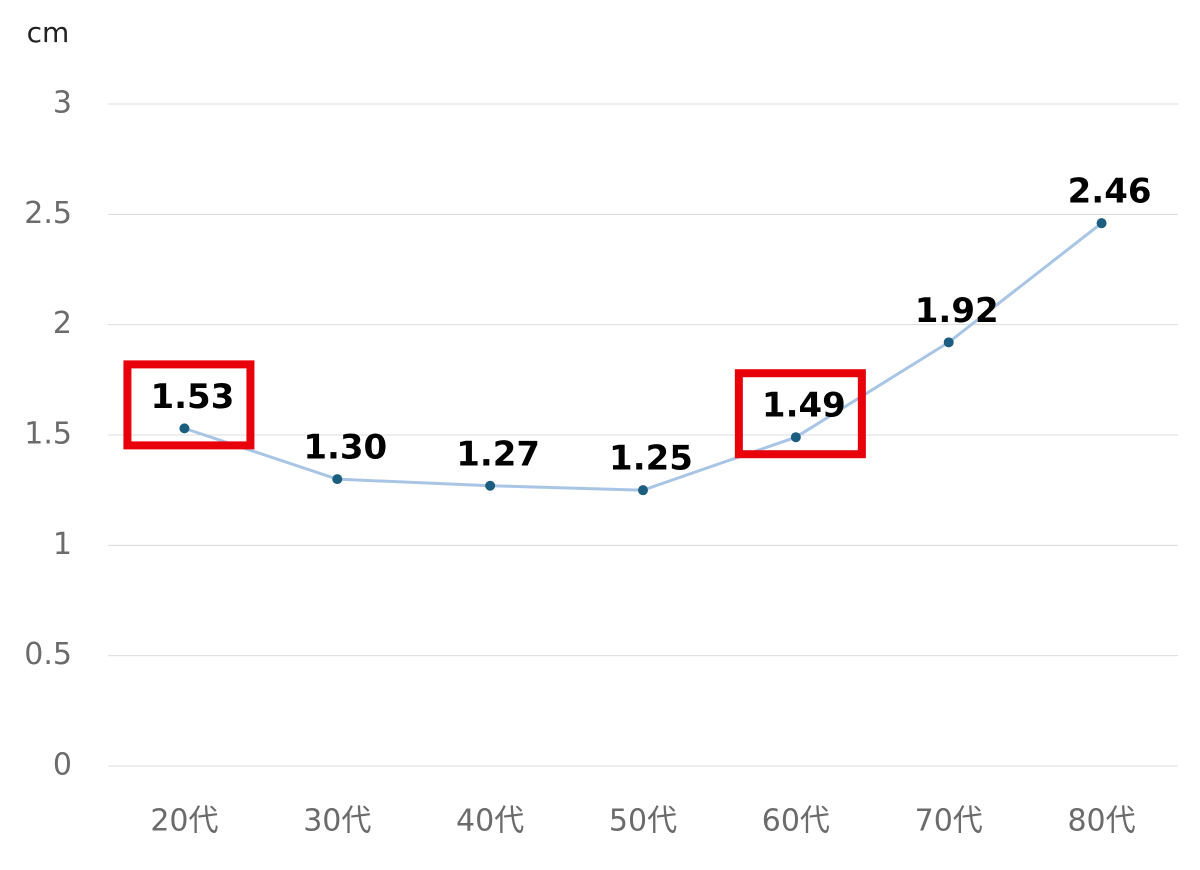 The image size is (1200, 870). I want to click on y-tick-label: 3, so click(62, 103).